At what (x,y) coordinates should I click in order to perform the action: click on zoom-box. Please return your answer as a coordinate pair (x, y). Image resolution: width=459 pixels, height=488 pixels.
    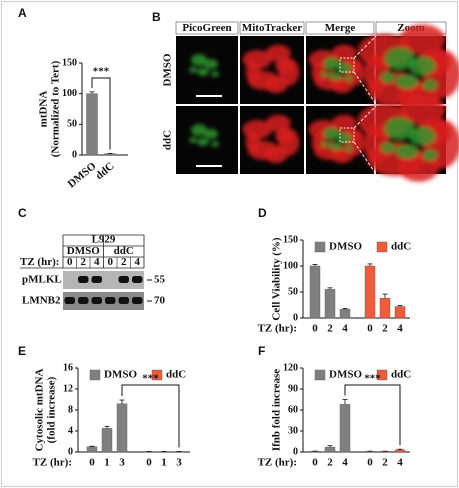
    Looking at the image, I should click on (347, 65).